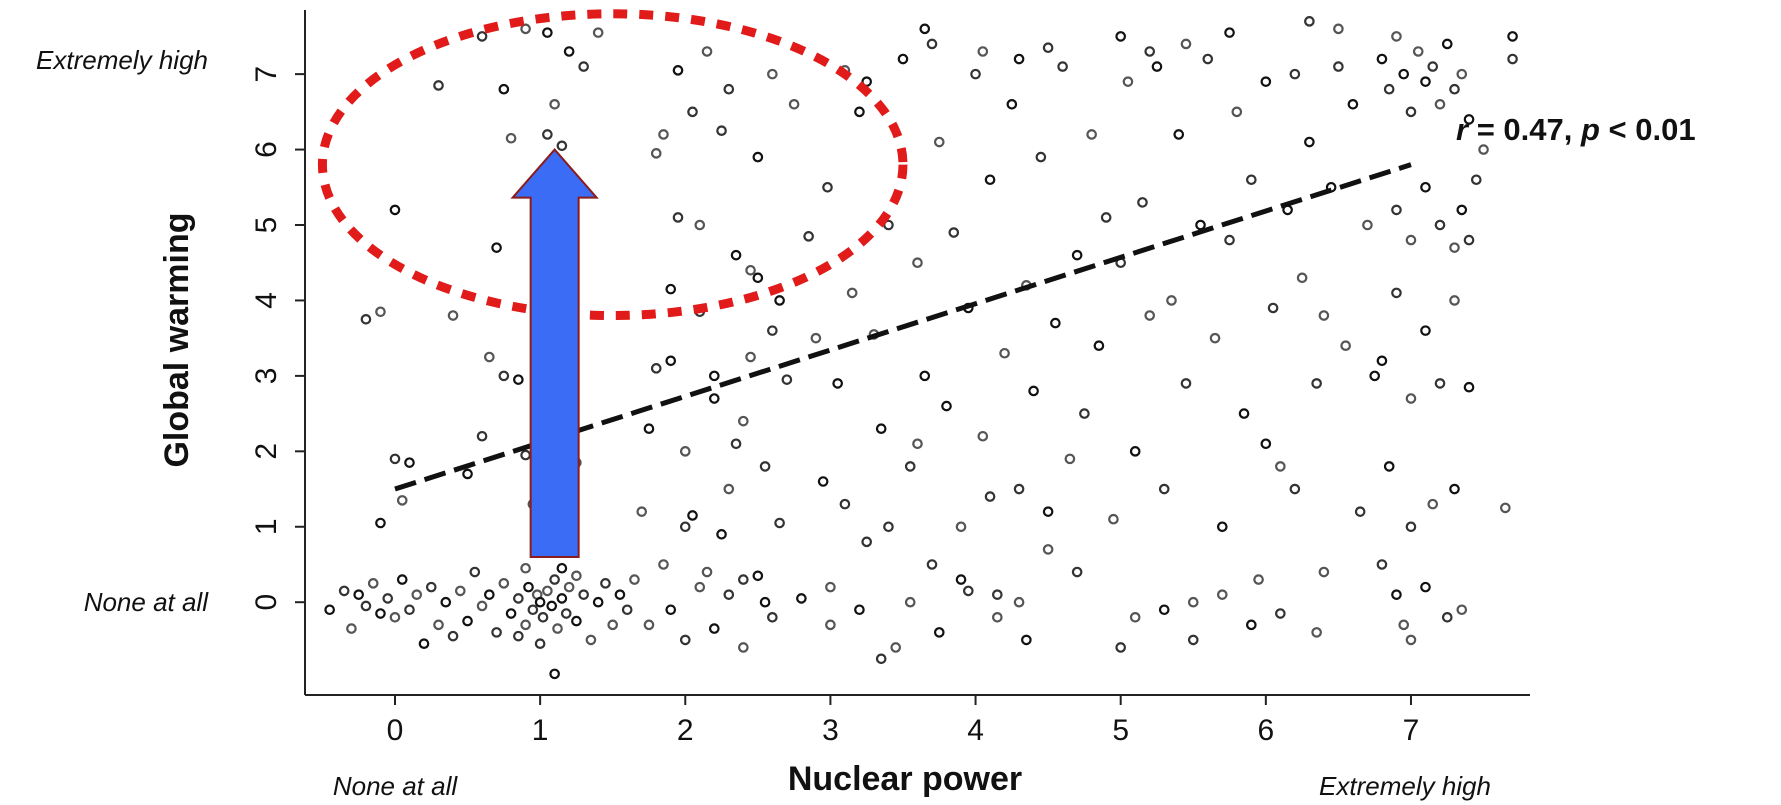  What do you see at coordinates (395, 730) in the screenshot?
I see `x-tick-label: 0` at bounding box center [395, 730].